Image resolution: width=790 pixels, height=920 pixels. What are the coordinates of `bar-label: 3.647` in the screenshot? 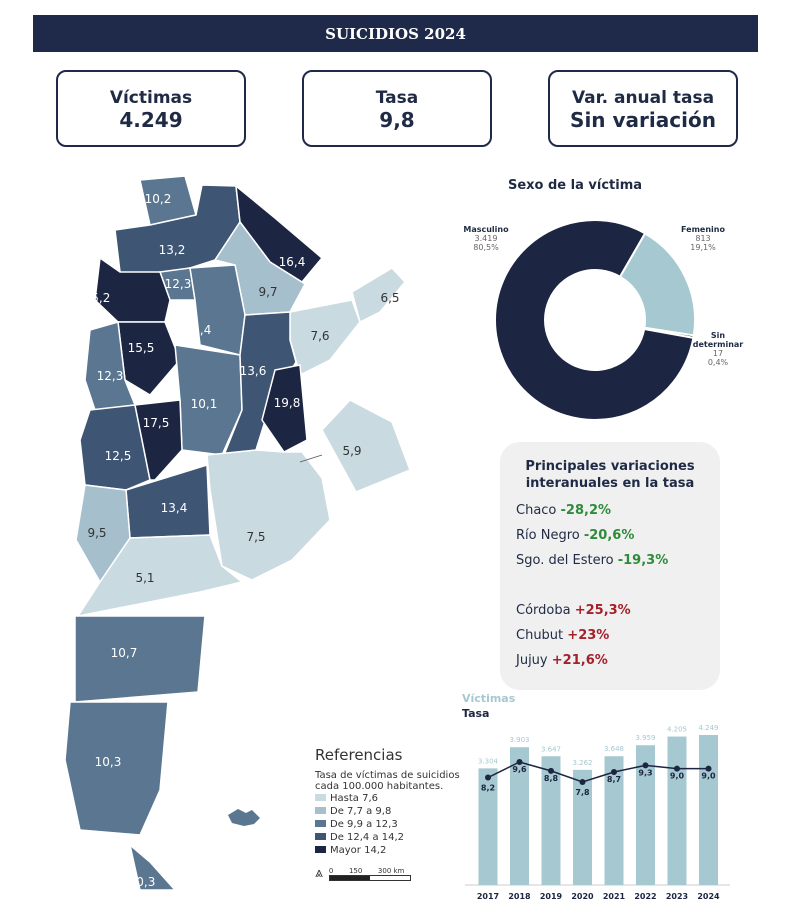 It's located at (551, 749).